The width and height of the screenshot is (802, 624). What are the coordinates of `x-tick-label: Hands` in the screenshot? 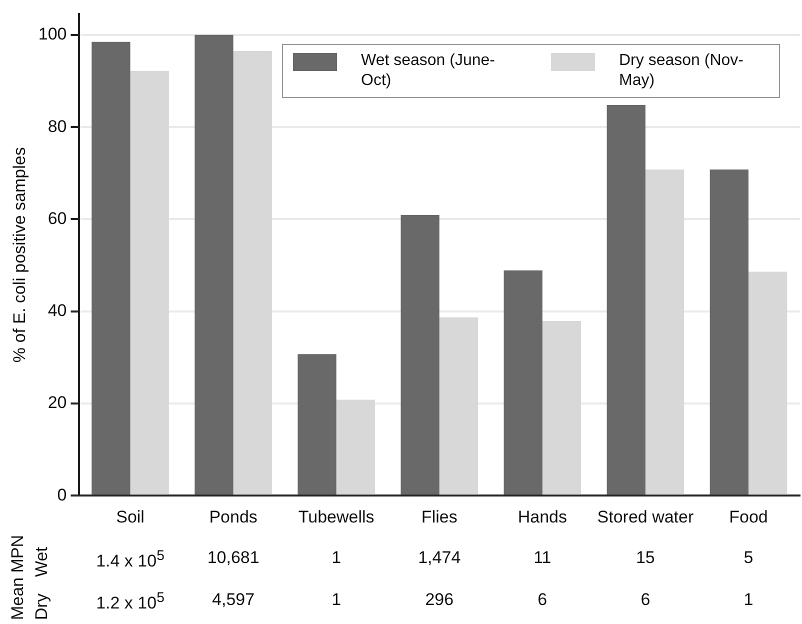 It's located at (542, 516).